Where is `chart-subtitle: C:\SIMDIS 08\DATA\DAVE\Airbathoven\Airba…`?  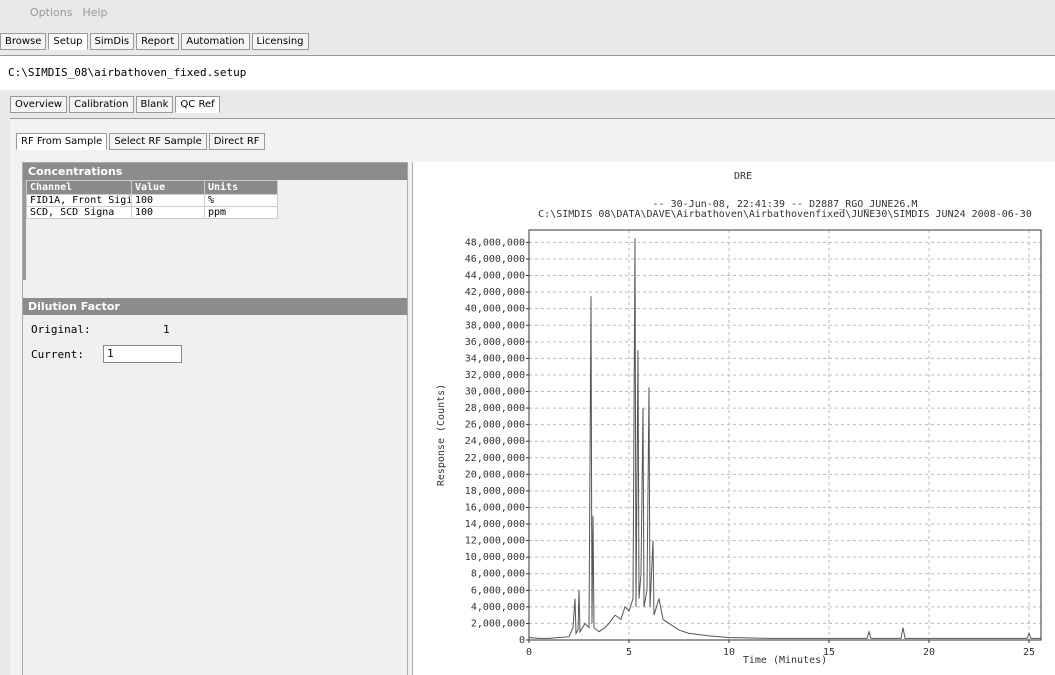
chart-subtitle: C:\SIMDIS 08\DATA\DAVE\Airbathoven\Airba… is located at coordinates (785, 214).